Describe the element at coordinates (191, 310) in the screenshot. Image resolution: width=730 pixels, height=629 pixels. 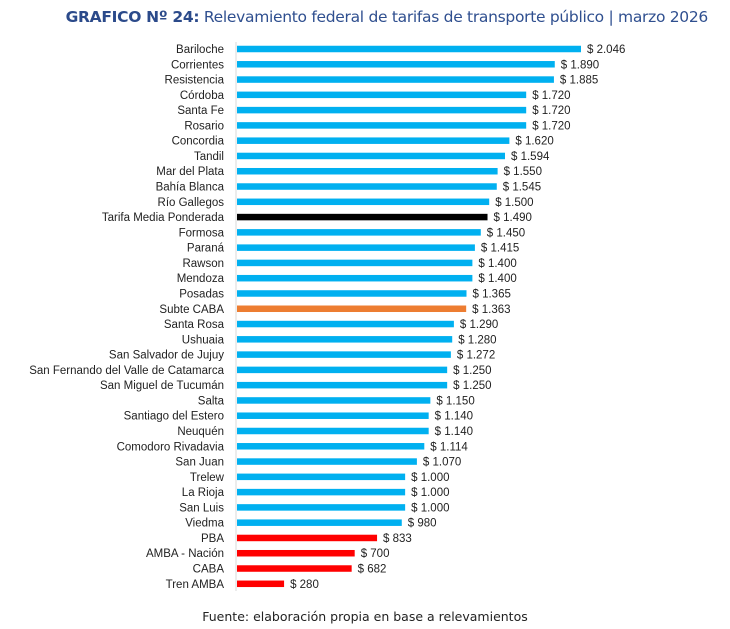
I see `category-label: Subte CABA` at that location.